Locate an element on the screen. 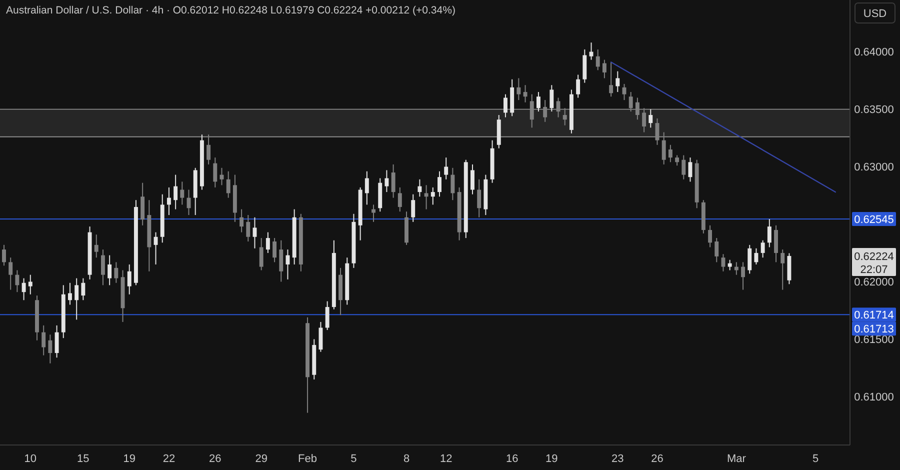  x-tick-label: 26 is located at coordinates (215, 458).